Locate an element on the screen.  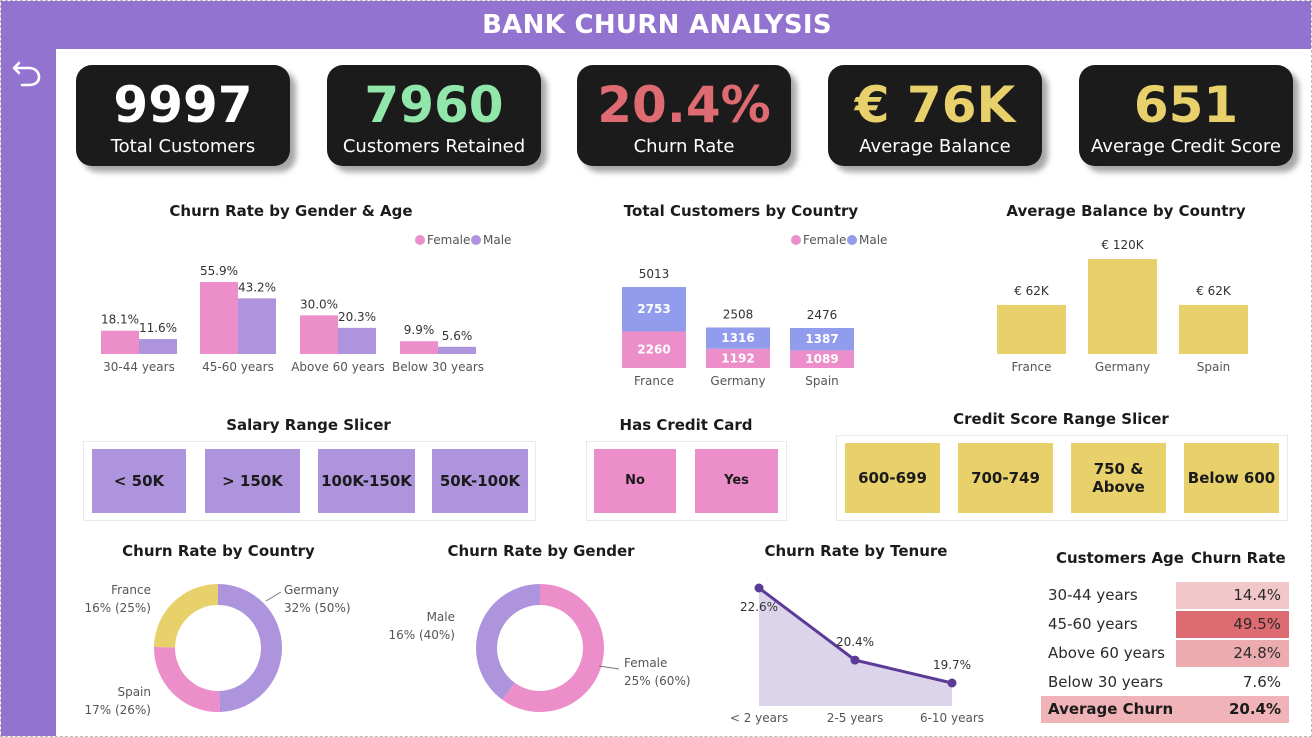
table-row: Above 60 years 24.8% is located at coordinates (1165, 653).